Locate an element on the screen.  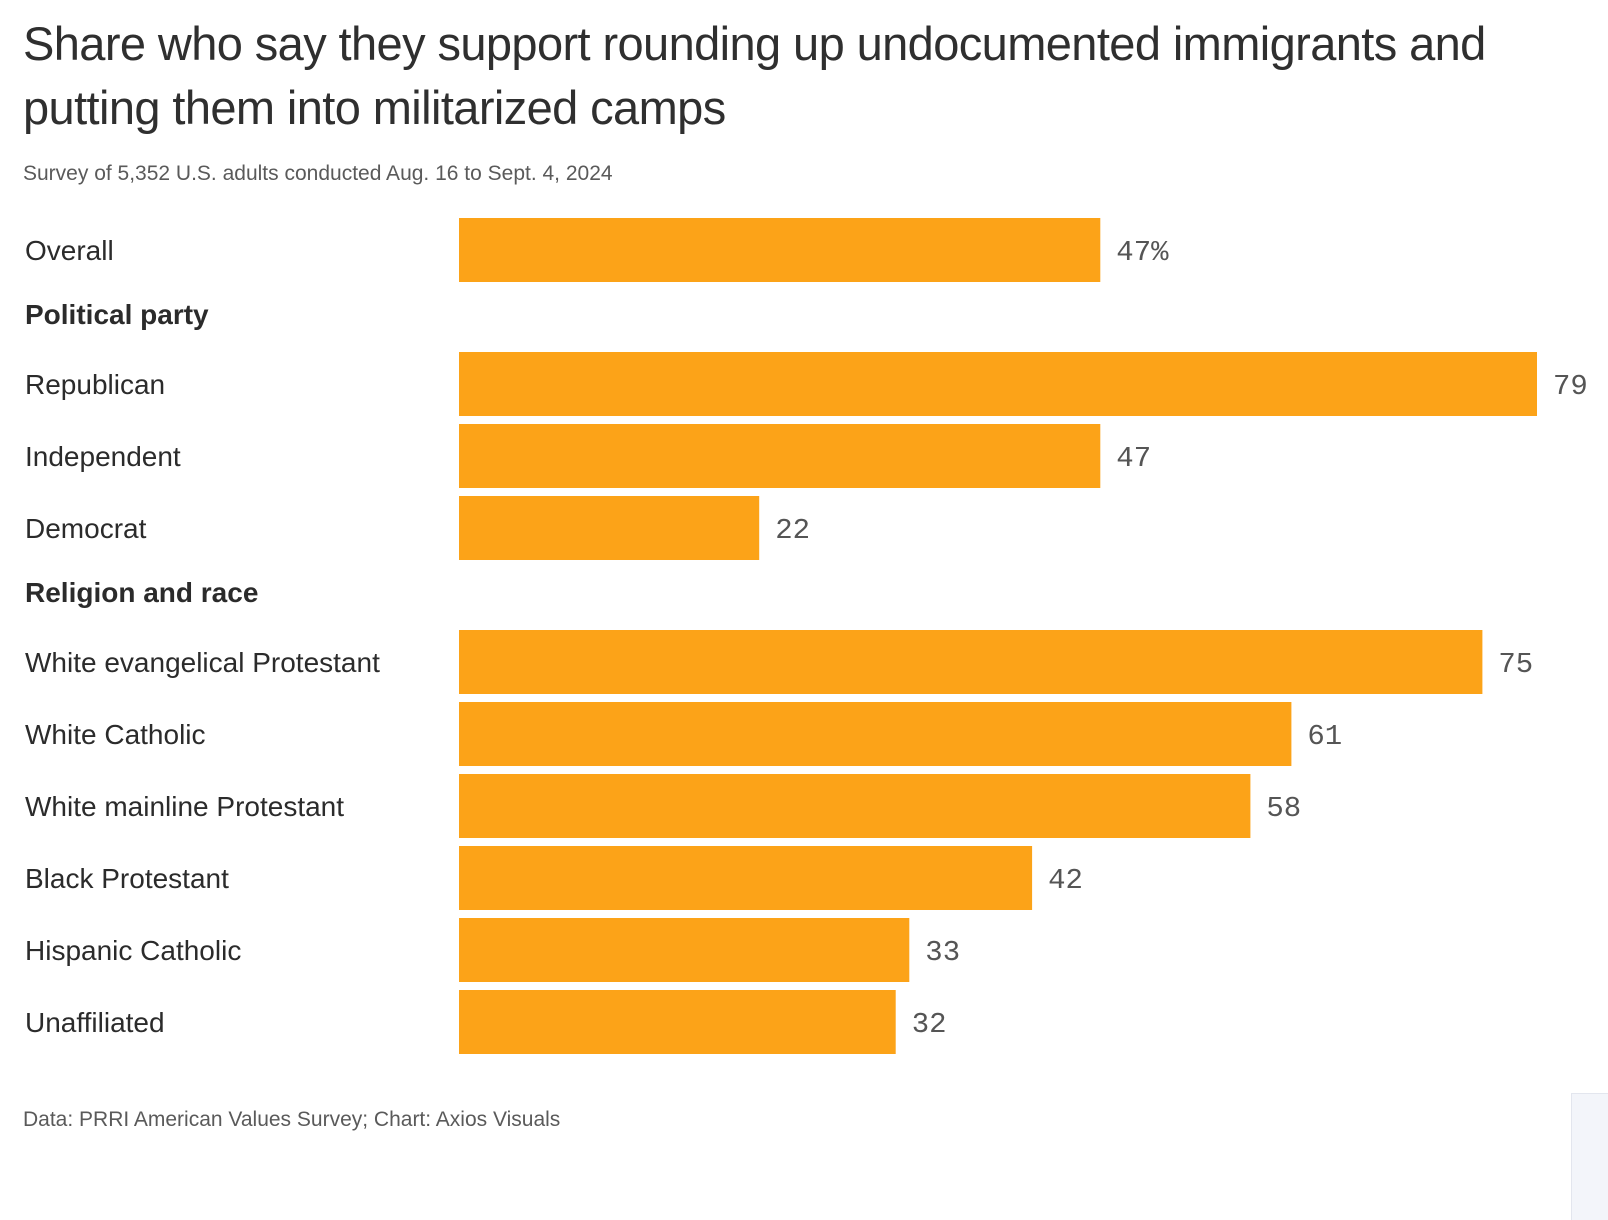
bar-label: White Catholic is located at coordinates (115, 734).